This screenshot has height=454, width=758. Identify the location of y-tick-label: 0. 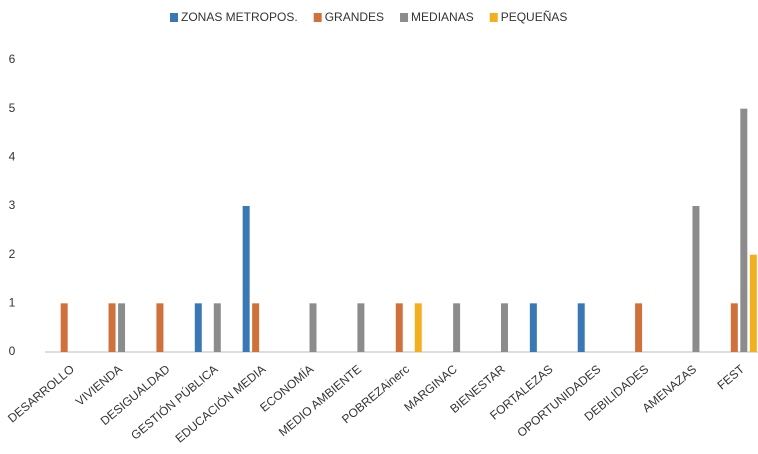
(12, 351).